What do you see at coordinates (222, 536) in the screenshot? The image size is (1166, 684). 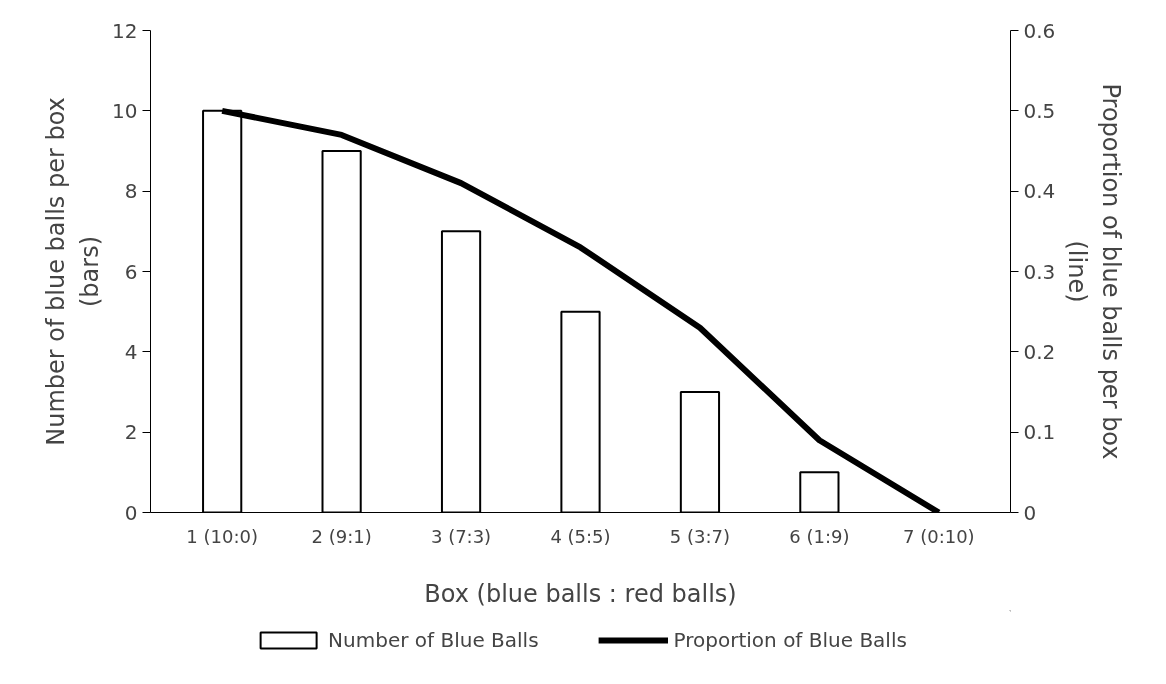 I see `x-tick-label: 1 (10:0)` at bounding box center [222, 536].